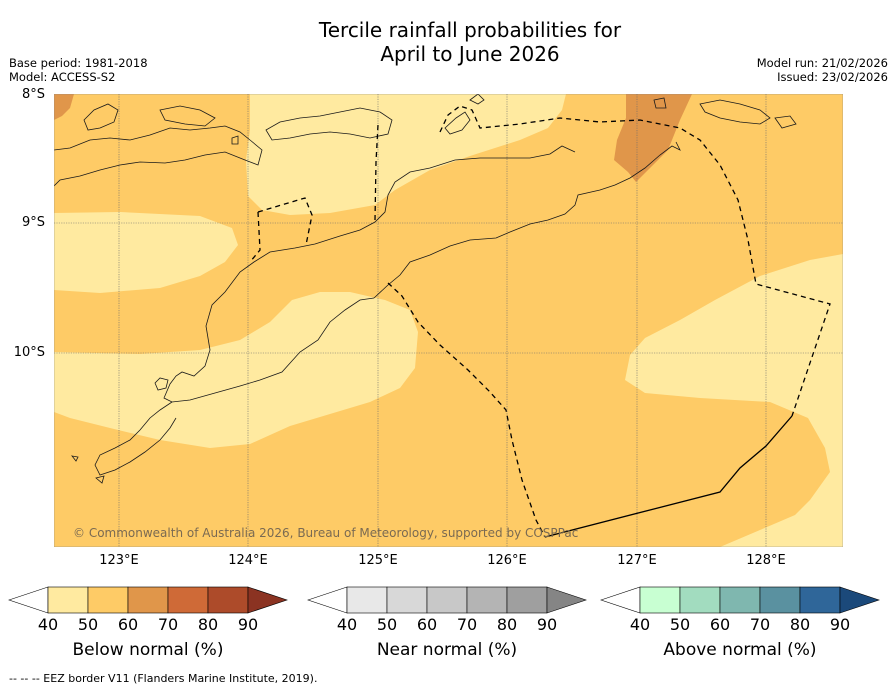 Image resolution: width=896 pixels, height=690 pixels. What do you see at coordinates (406, 154) in the screenshot?
I see `light-region-north` at bounding box center [406, 154].